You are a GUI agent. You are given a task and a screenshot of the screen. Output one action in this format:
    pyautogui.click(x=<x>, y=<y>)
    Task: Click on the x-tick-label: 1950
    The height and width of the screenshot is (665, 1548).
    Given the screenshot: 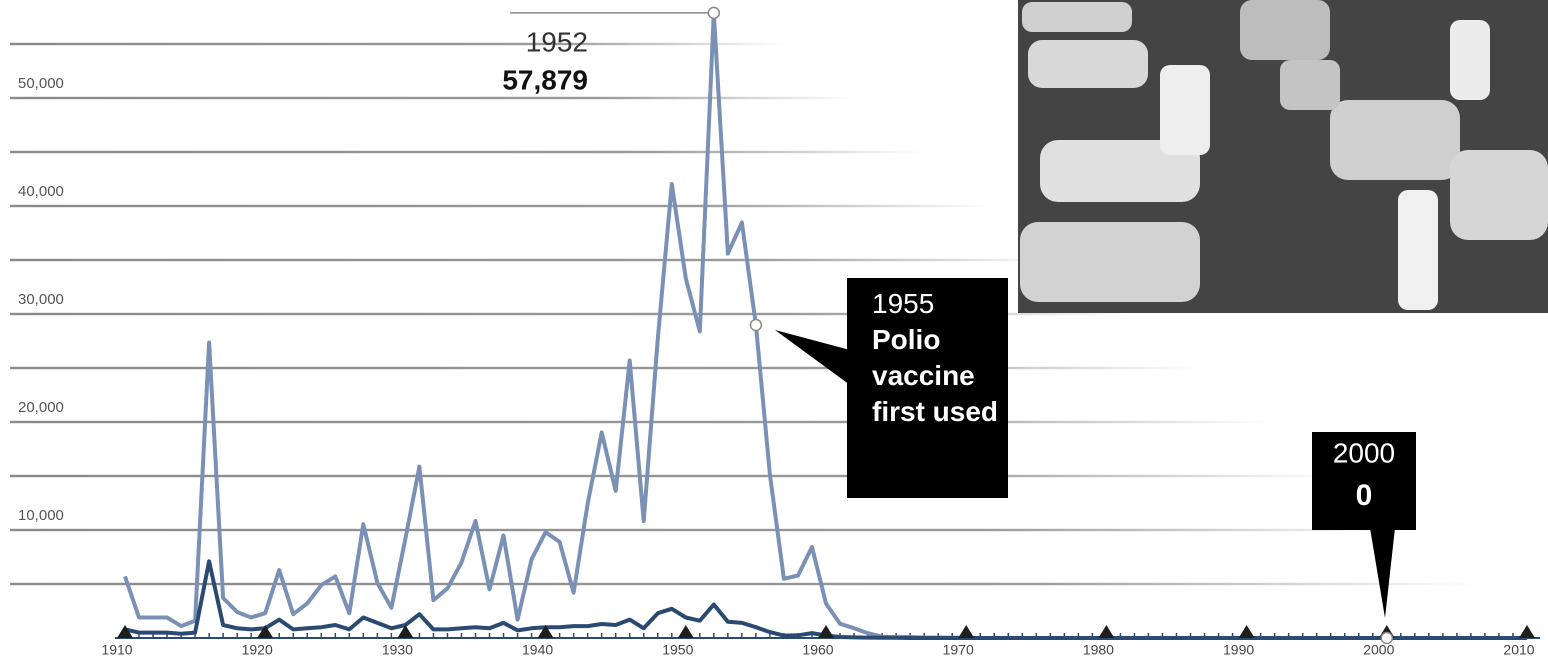 What is the action you would take?
    pyautogui.click(x=677, y=650)
    